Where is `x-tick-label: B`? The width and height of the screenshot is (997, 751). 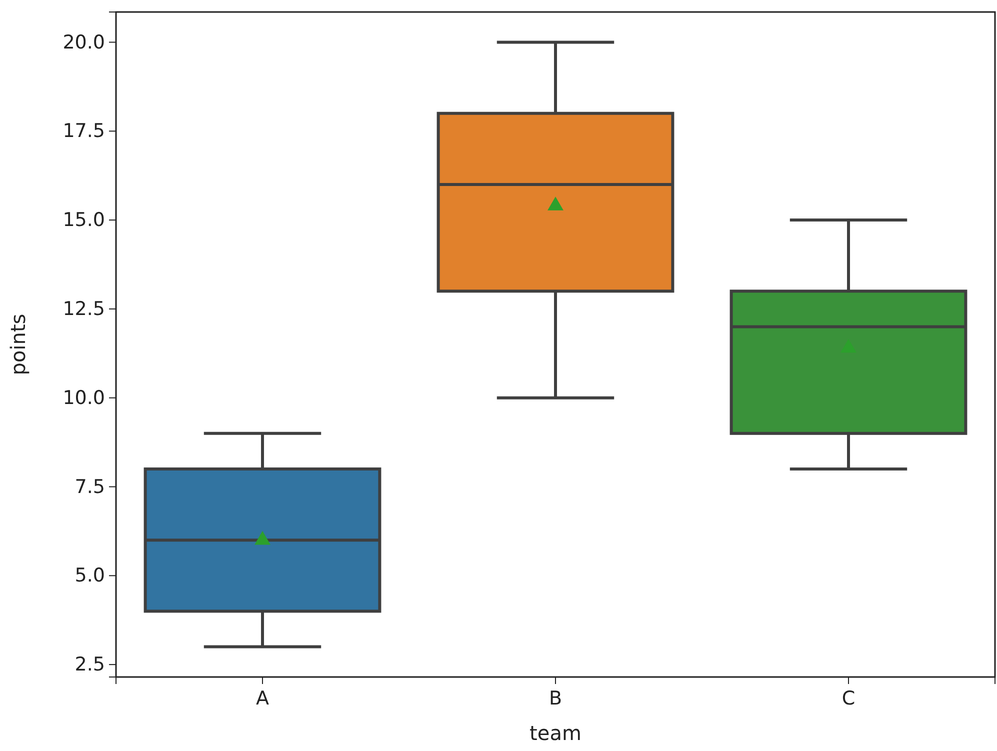 x-tick-label: B is located at coordinates (555, 698).